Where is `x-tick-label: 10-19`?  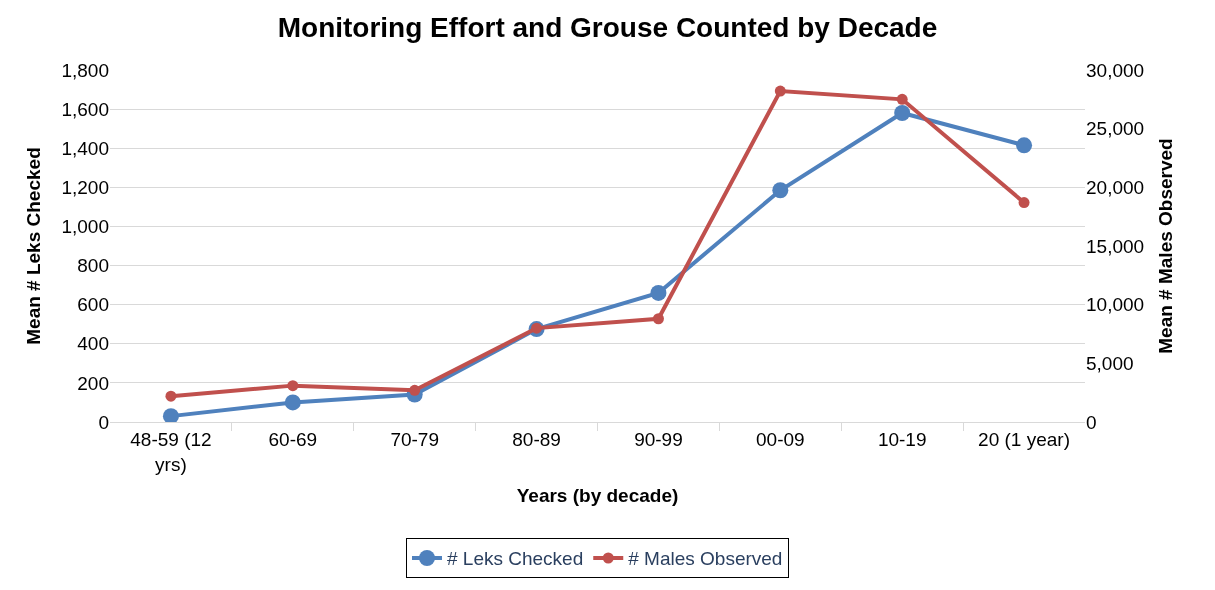 x-tick-label: 10-19 is located at coordinates (902, 439).